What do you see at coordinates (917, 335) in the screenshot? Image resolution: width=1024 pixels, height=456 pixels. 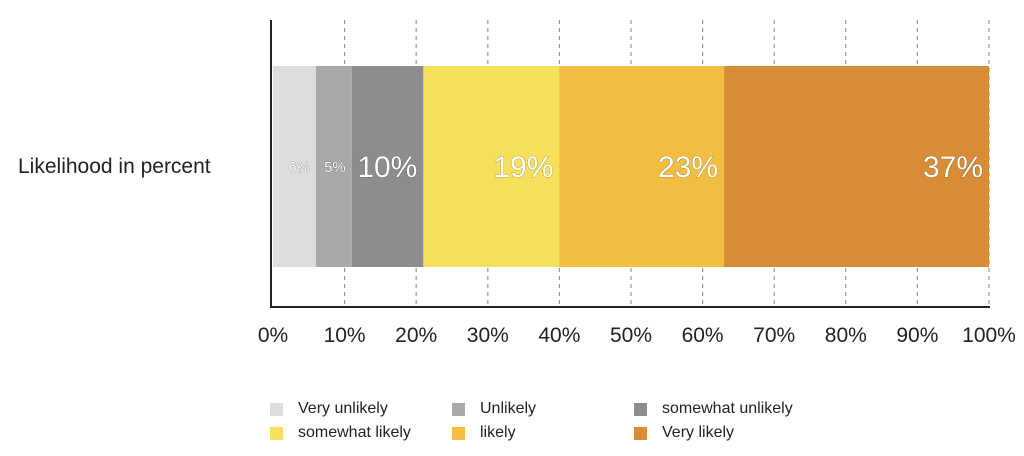 I see `x-tick-label: 90%` at bounding box center [917, 335].